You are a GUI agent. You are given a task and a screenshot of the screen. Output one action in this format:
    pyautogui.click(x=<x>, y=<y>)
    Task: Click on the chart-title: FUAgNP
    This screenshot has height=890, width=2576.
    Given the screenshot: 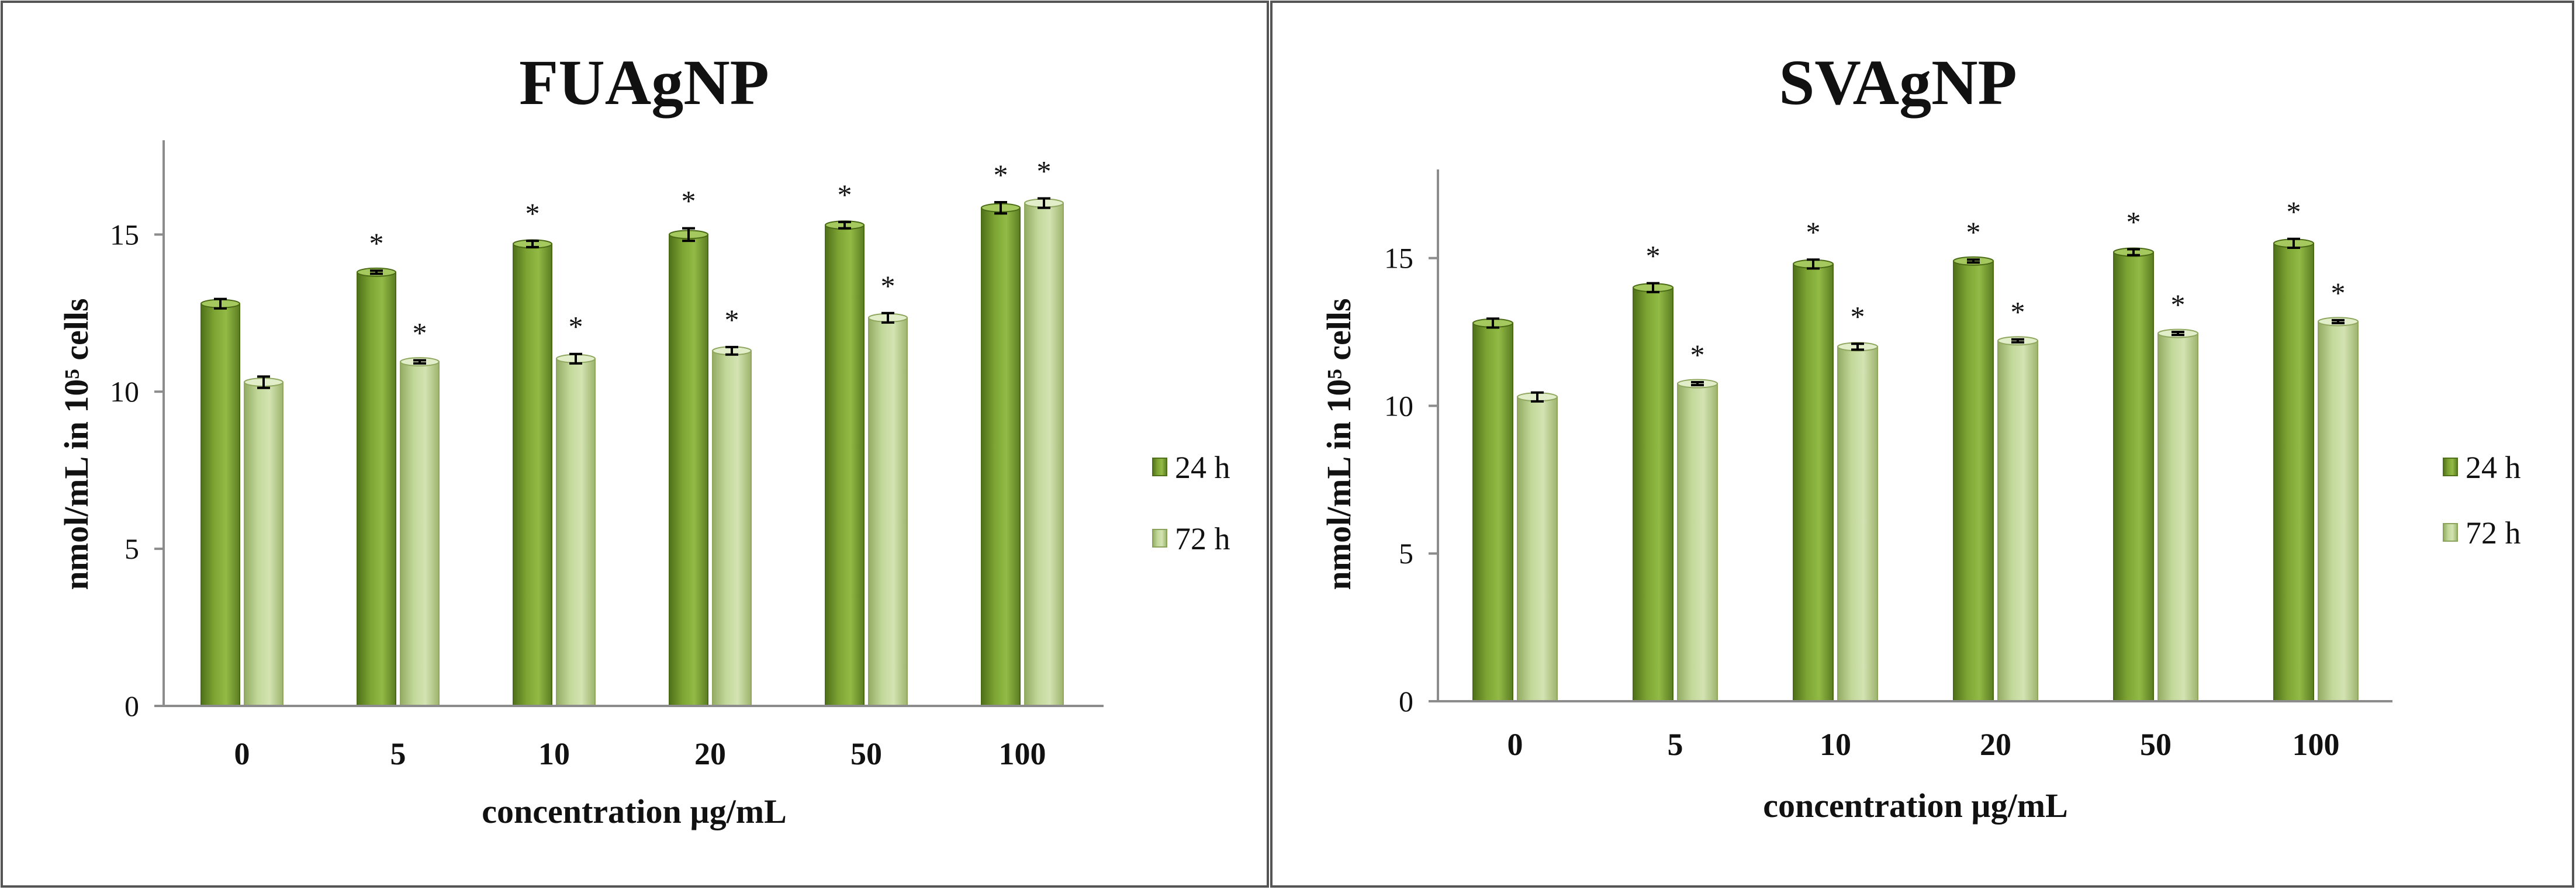 What is the action you would take?
    pyautogui.click(x=644, y=82)
    